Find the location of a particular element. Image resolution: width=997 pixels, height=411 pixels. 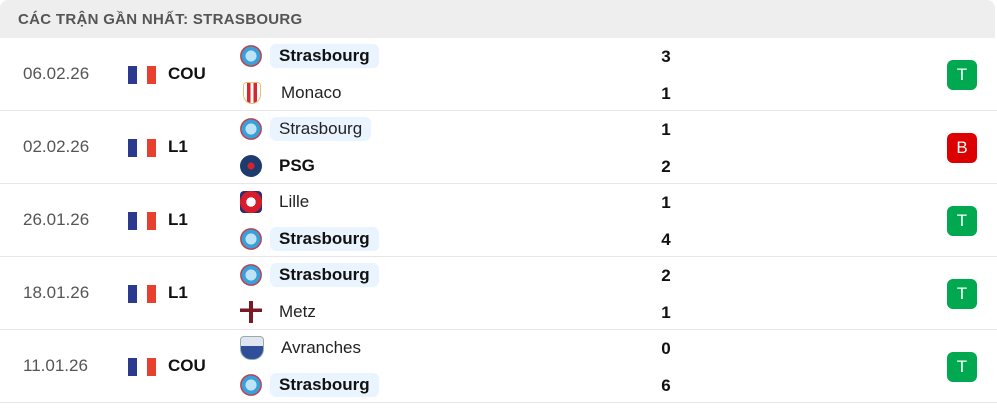

match-date: 18.01.26 is located at coordinates (56, 292).